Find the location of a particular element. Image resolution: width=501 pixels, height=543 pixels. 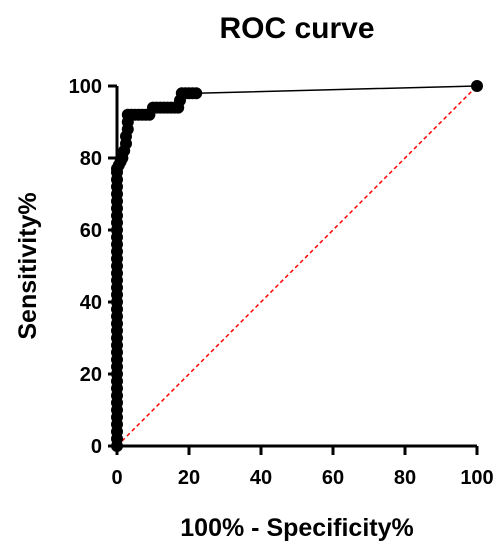

y-tick-label: 100 is located at coordinates (85, 87).